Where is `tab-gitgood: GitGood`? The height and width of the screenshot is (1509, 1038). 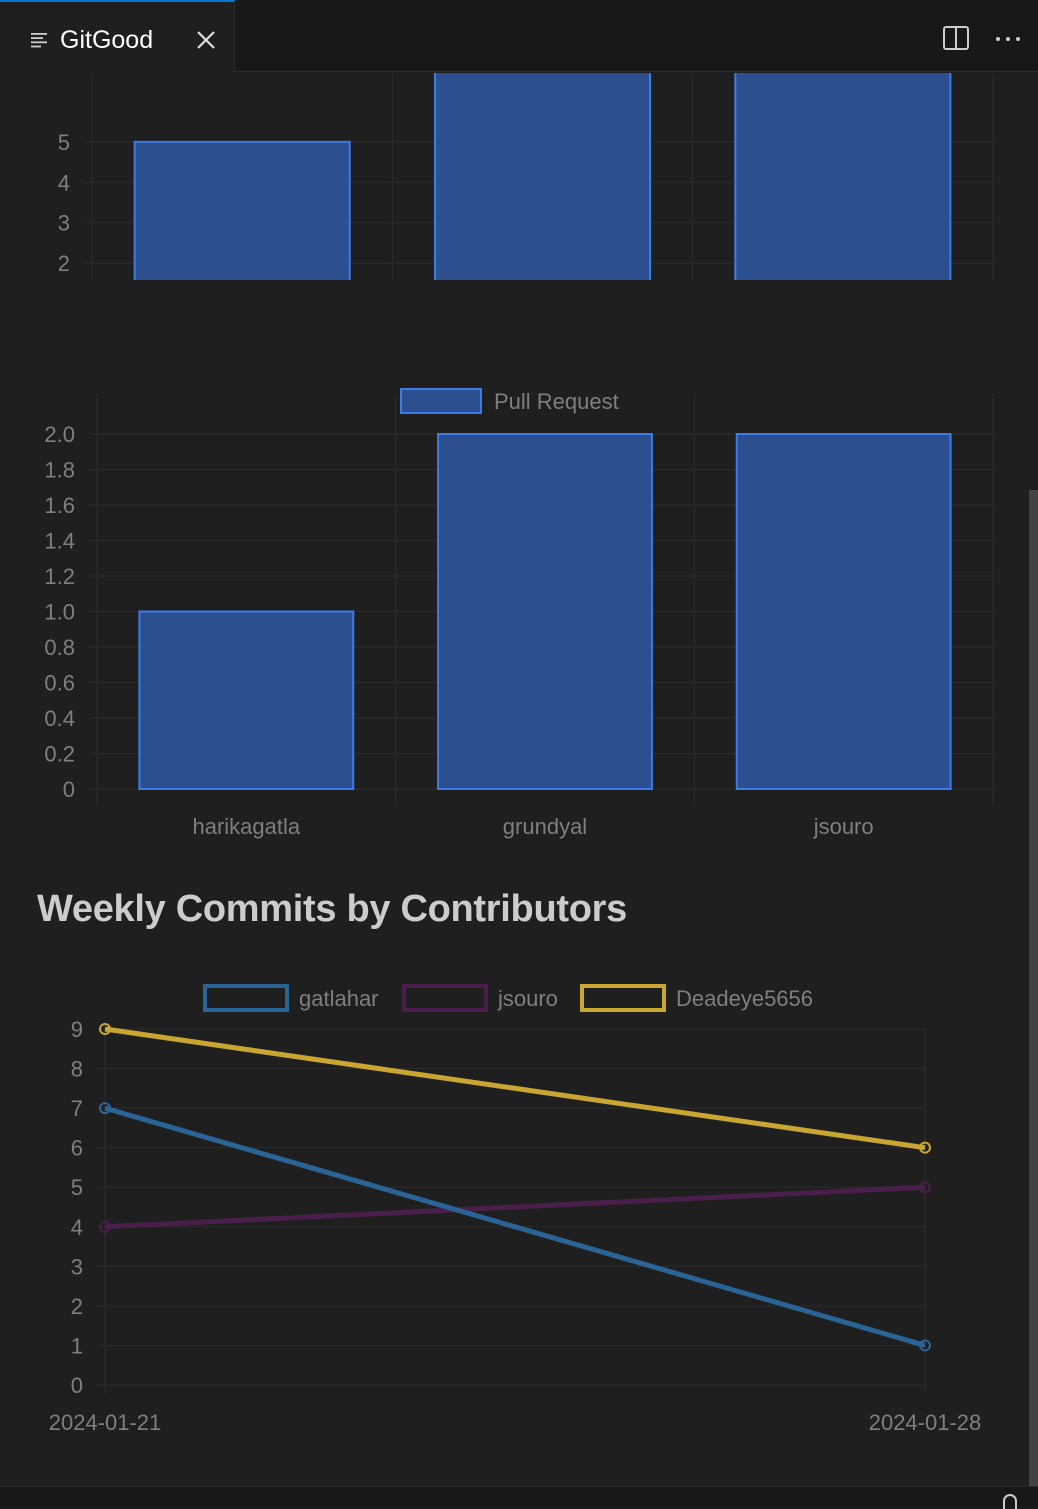 tab-gitgood: GitGood is located at coordinates (117, 36).